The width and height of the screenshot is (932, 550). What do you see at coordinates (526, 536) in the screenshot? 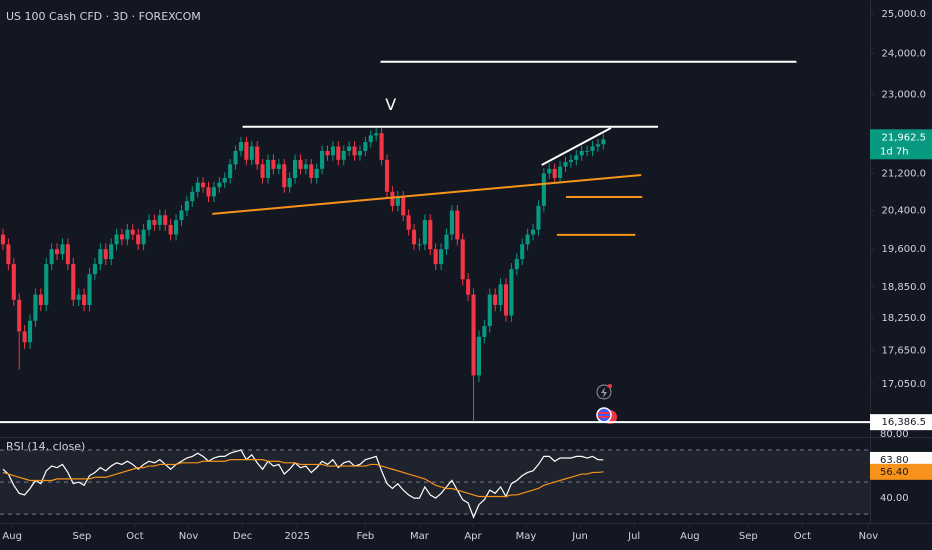
I see `x-tick-label: May` at bounding box center [526, 536].